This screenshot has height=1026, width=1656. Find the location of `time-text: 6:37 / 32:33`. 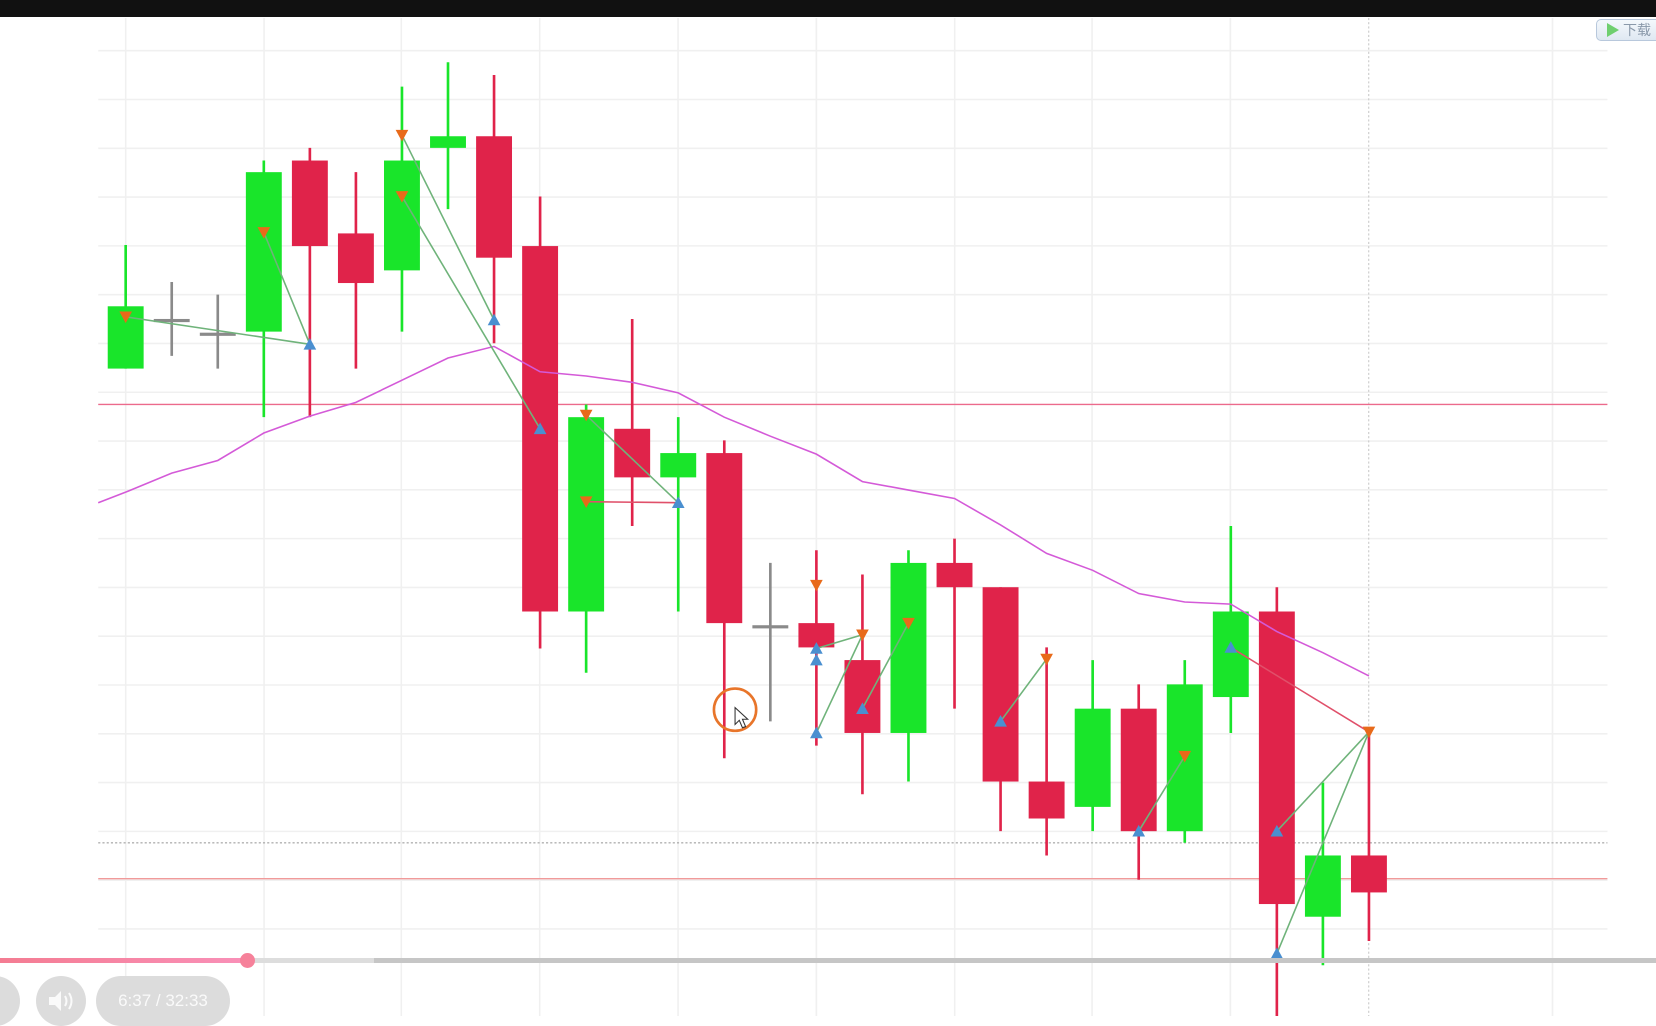

time-text: 6:37 / 32:33 is located at coordinates (163, 1000).